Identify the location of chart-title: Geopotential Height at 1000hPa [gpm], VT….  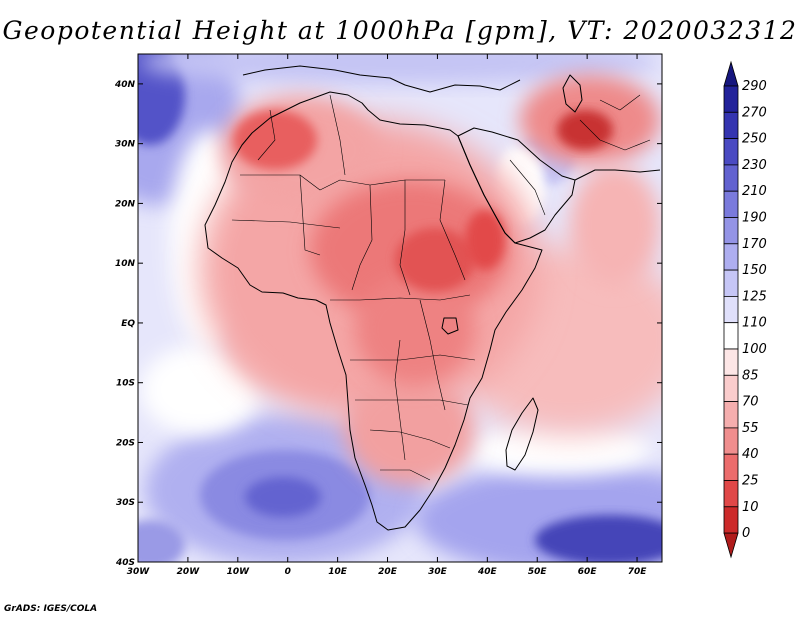
(400, 30).